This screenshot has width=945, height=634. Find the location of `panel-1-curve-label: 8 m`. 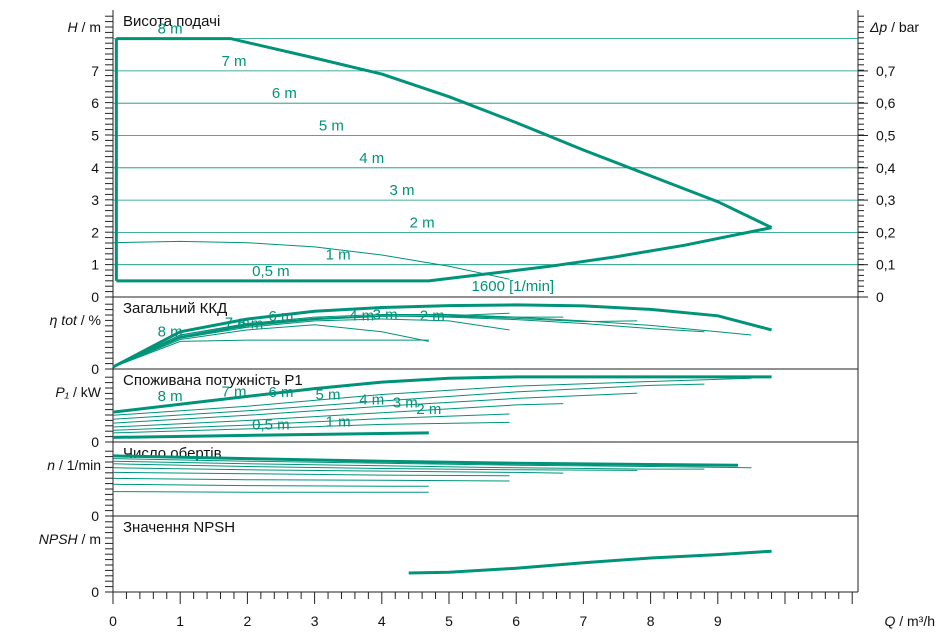

panel-1-curve-label: 8 m is located at coordinates (170, 331).